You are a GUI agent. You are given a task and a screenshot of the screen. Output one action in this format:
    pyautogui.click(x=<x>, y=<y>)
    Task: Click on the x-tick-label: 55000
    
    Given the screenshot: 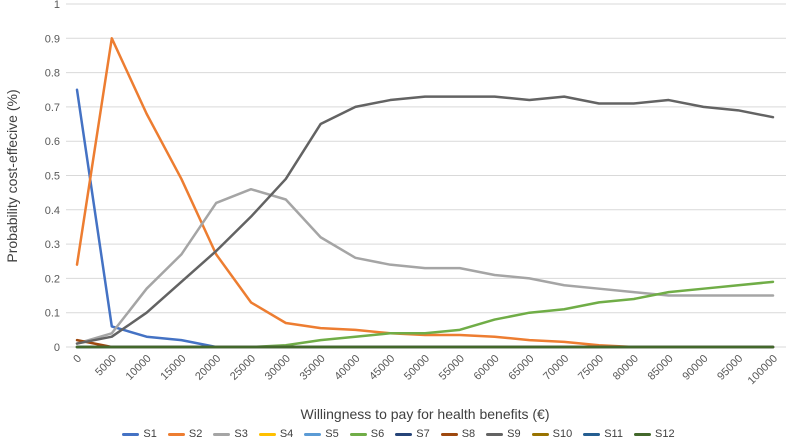 What is the action you would take?
    pyautogui.click(x=452, y=368)
    